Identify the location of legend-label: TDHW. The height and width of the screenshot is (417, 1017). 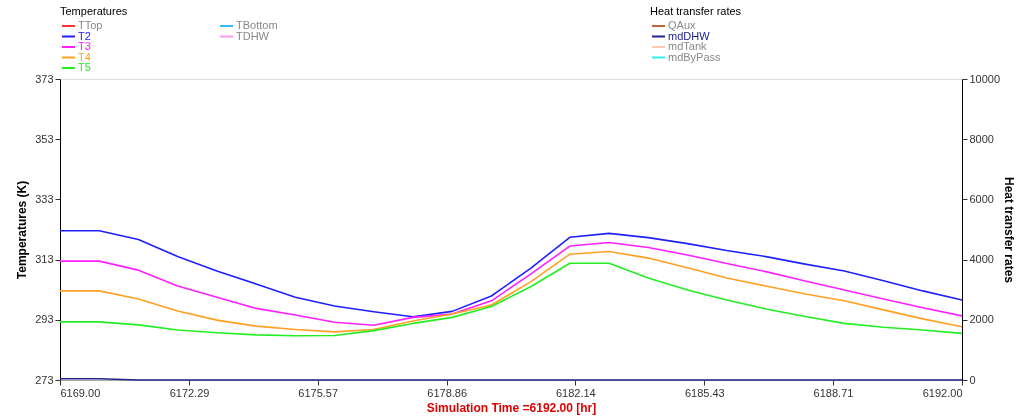
(253, 35).